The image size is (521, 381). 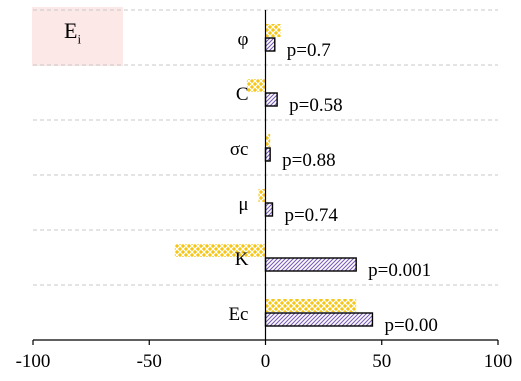 What do you see at coordinates (242, 259) in the screenshot?
I see `category-label: K` at bounding box center [242, 259].